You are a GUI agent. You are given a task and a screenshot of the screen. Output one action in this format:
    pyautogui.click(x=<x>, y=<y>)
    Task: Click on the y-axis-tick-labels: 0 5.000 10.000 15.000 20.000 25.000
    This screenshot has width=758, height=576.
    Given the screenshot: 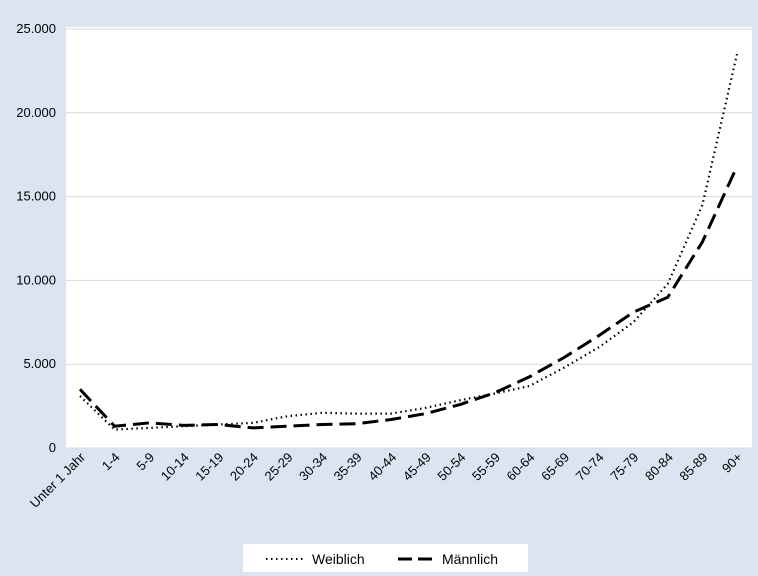 What is the action you would take?
    pyautogui.click(x=36, y=238)
    